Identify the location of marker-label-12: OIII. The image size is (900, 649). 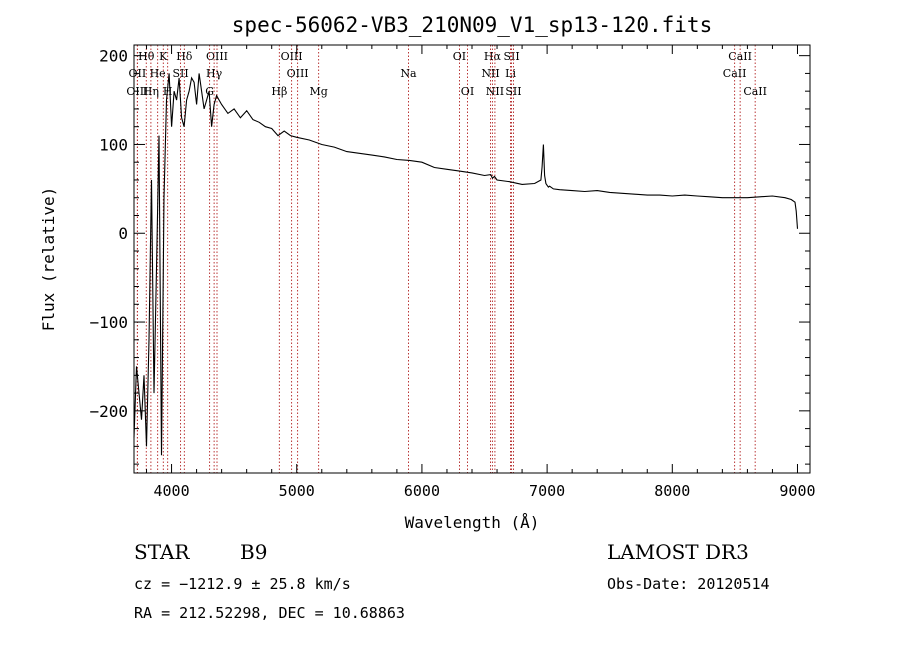
(292, 56).